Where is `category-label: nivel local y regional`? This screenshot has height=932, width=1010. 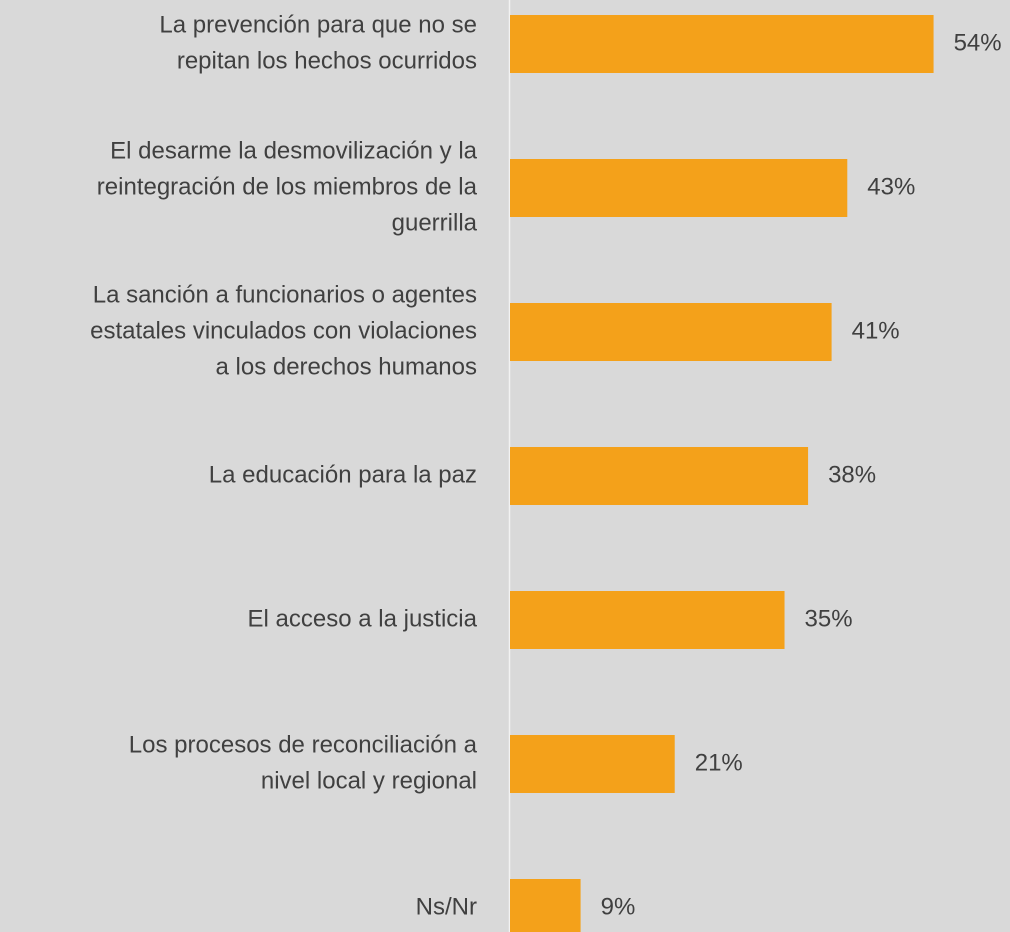 category-label: nivel local y regional is located at coordinates (369, 780).